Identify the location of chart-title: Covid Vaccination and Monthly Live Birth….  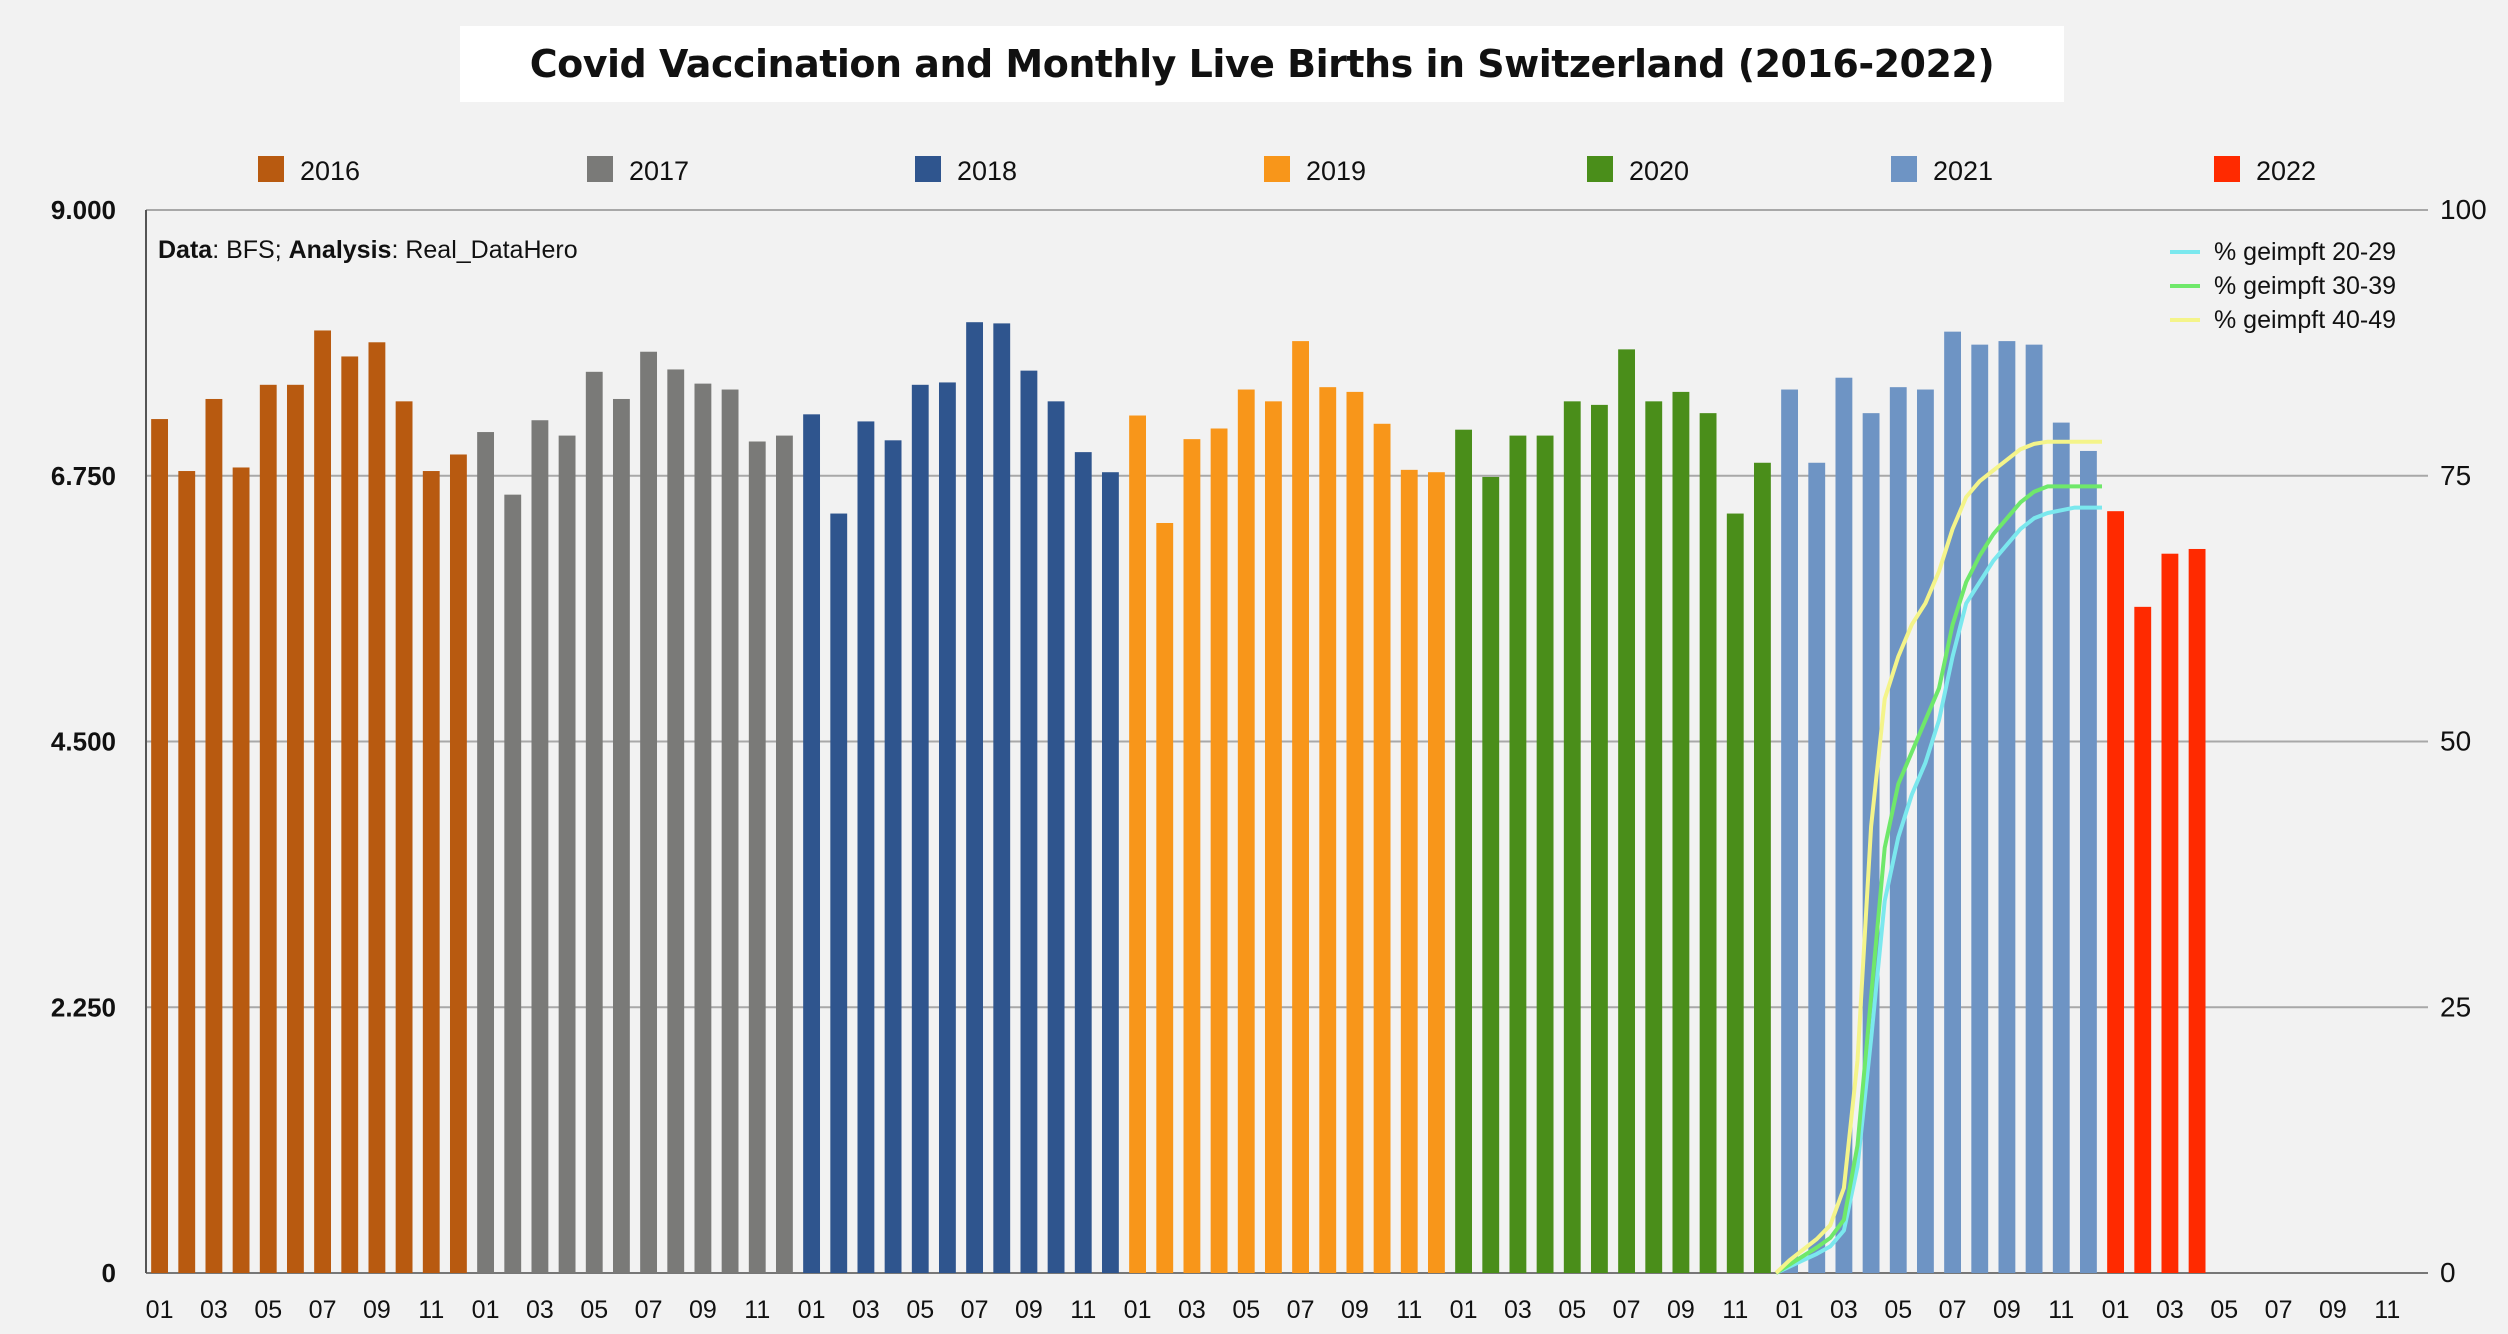
(1262, 64).